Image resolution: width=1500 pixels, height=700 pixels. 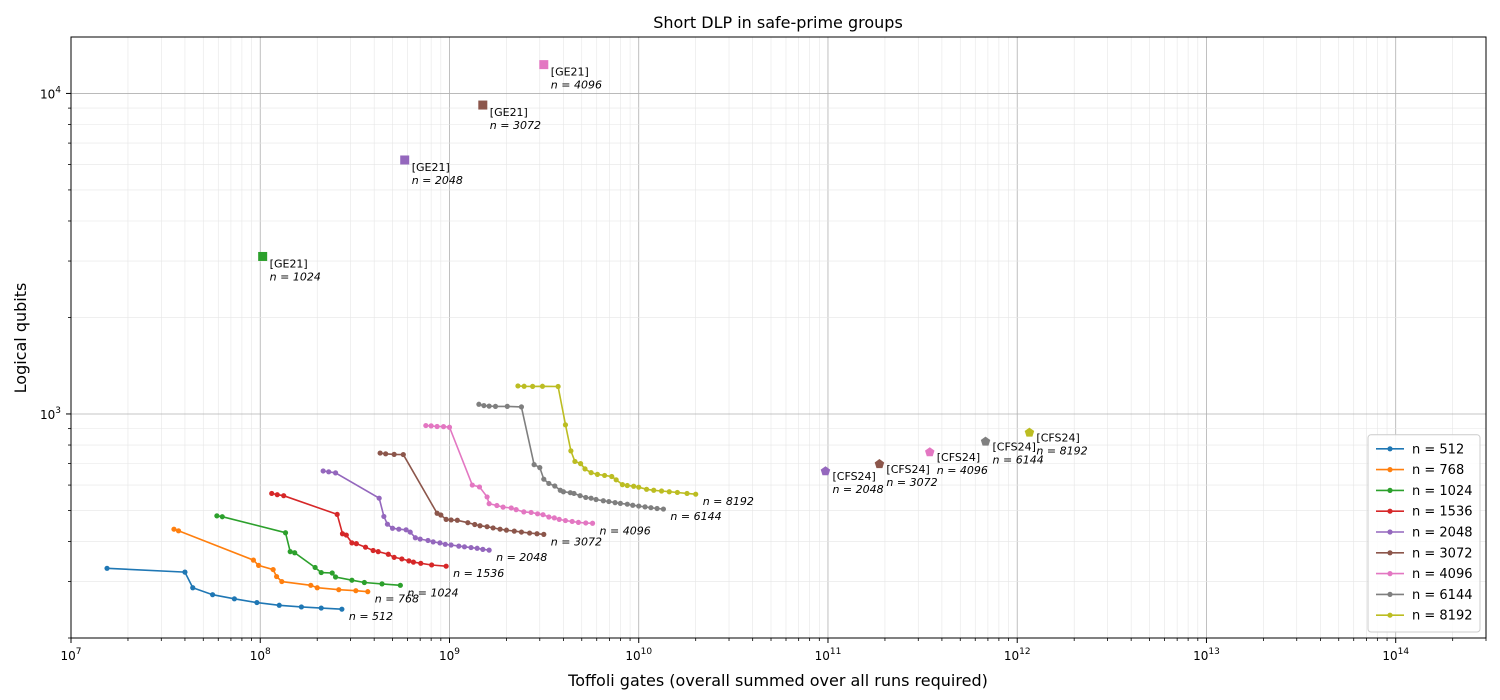 What do you see at coordinates (962, 470) in the screenshot?
I see `cfs24-n-label: n = 4096` at bounding box center [962, 470].